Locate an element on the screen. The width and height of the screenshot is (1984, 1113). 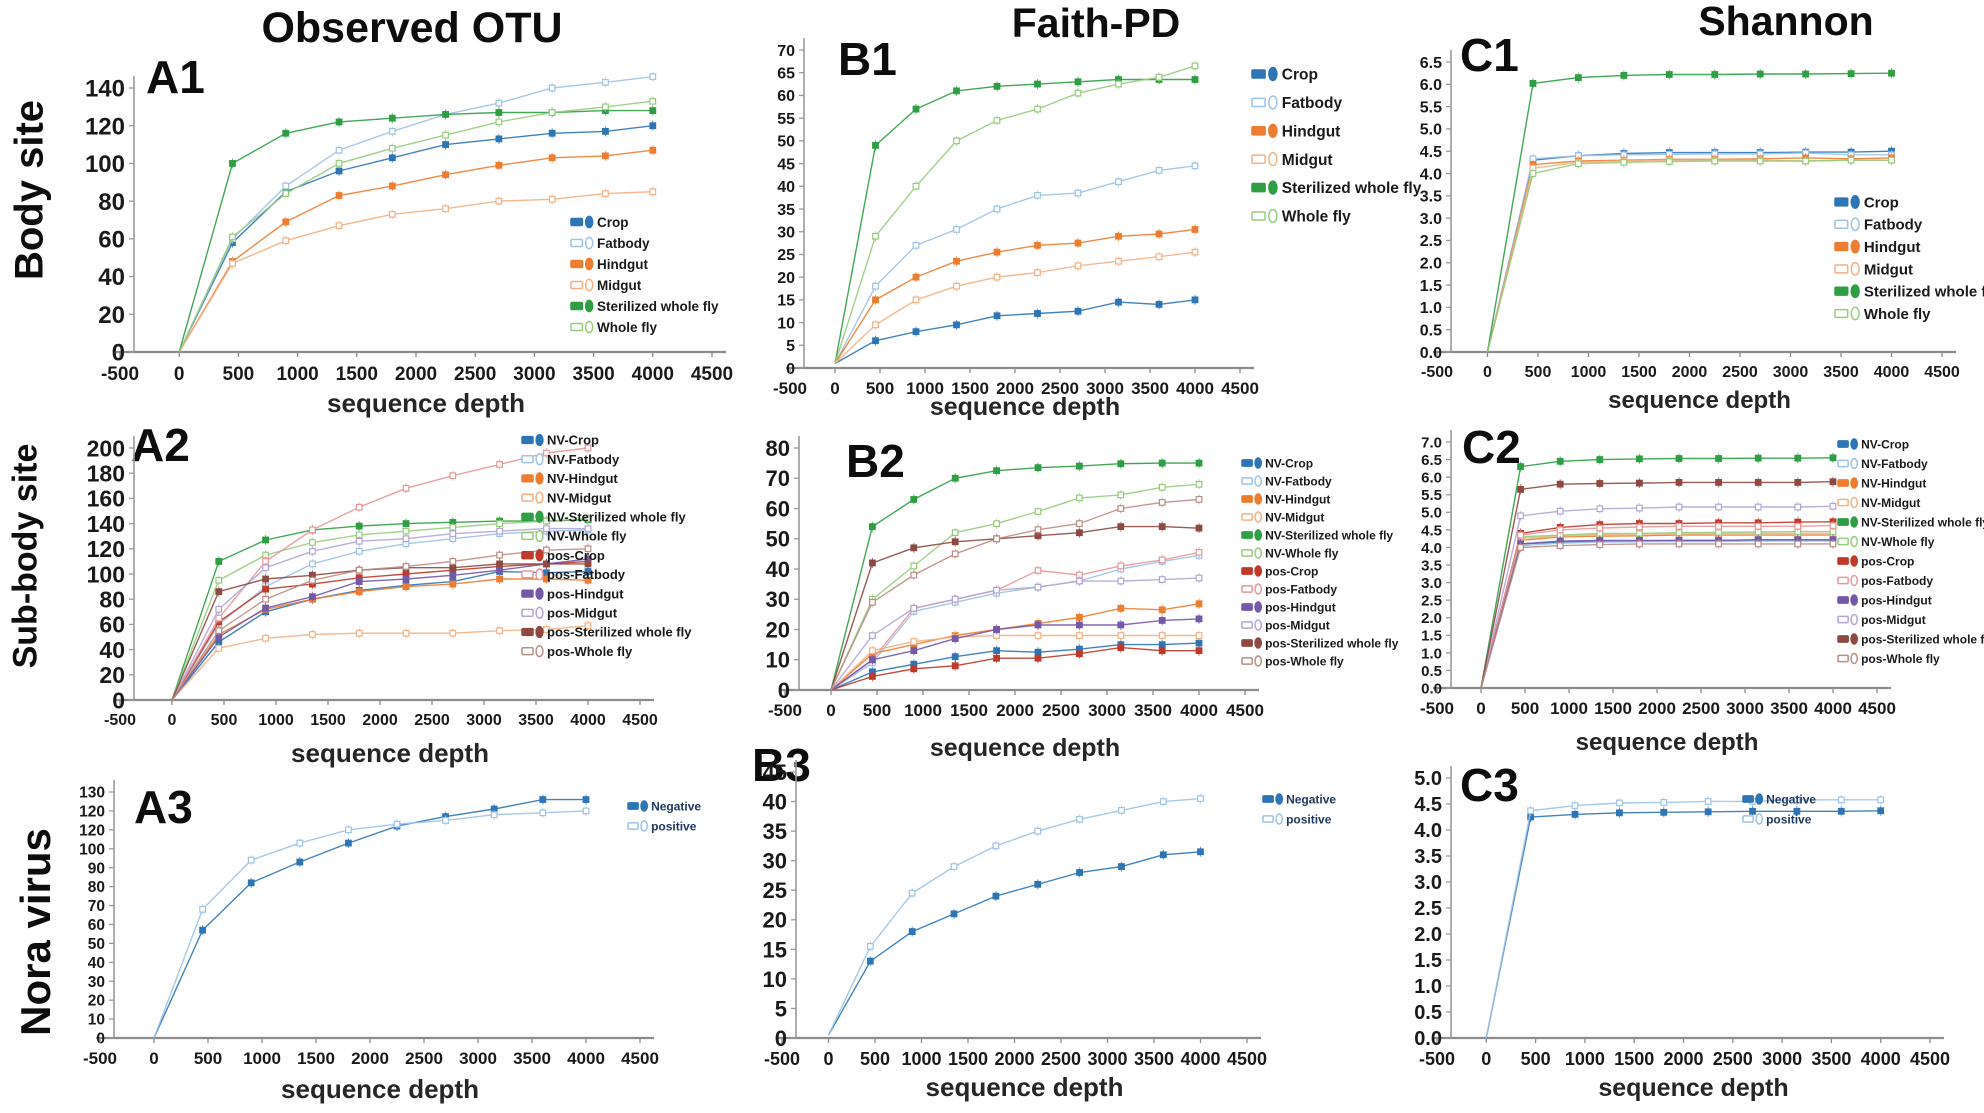
y-tick-label: 130 is located at coordinates (92, 793).